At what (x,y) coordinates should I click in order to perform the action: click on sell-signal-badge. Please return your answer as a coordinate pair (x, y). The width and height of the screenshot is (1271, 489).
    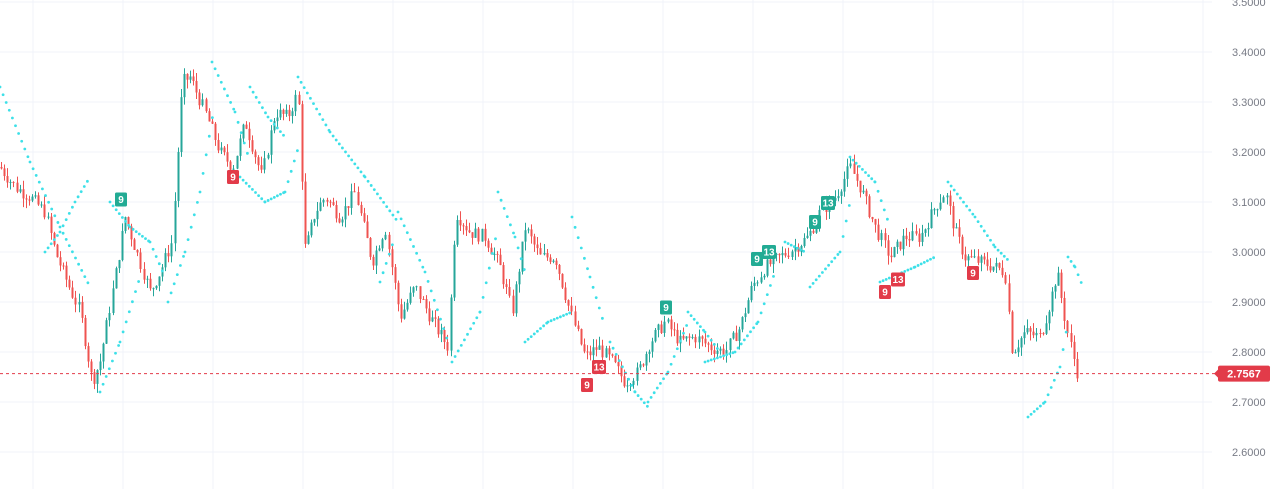
    Looking at the image, I should click on (233, 177).